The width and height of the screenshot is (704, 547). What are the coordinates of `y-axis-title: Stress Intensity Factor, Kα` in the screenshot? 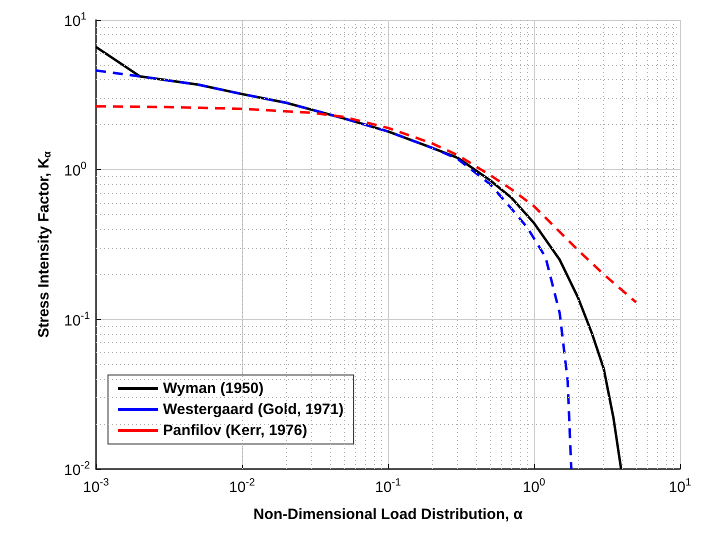 It's located at (45, 244).